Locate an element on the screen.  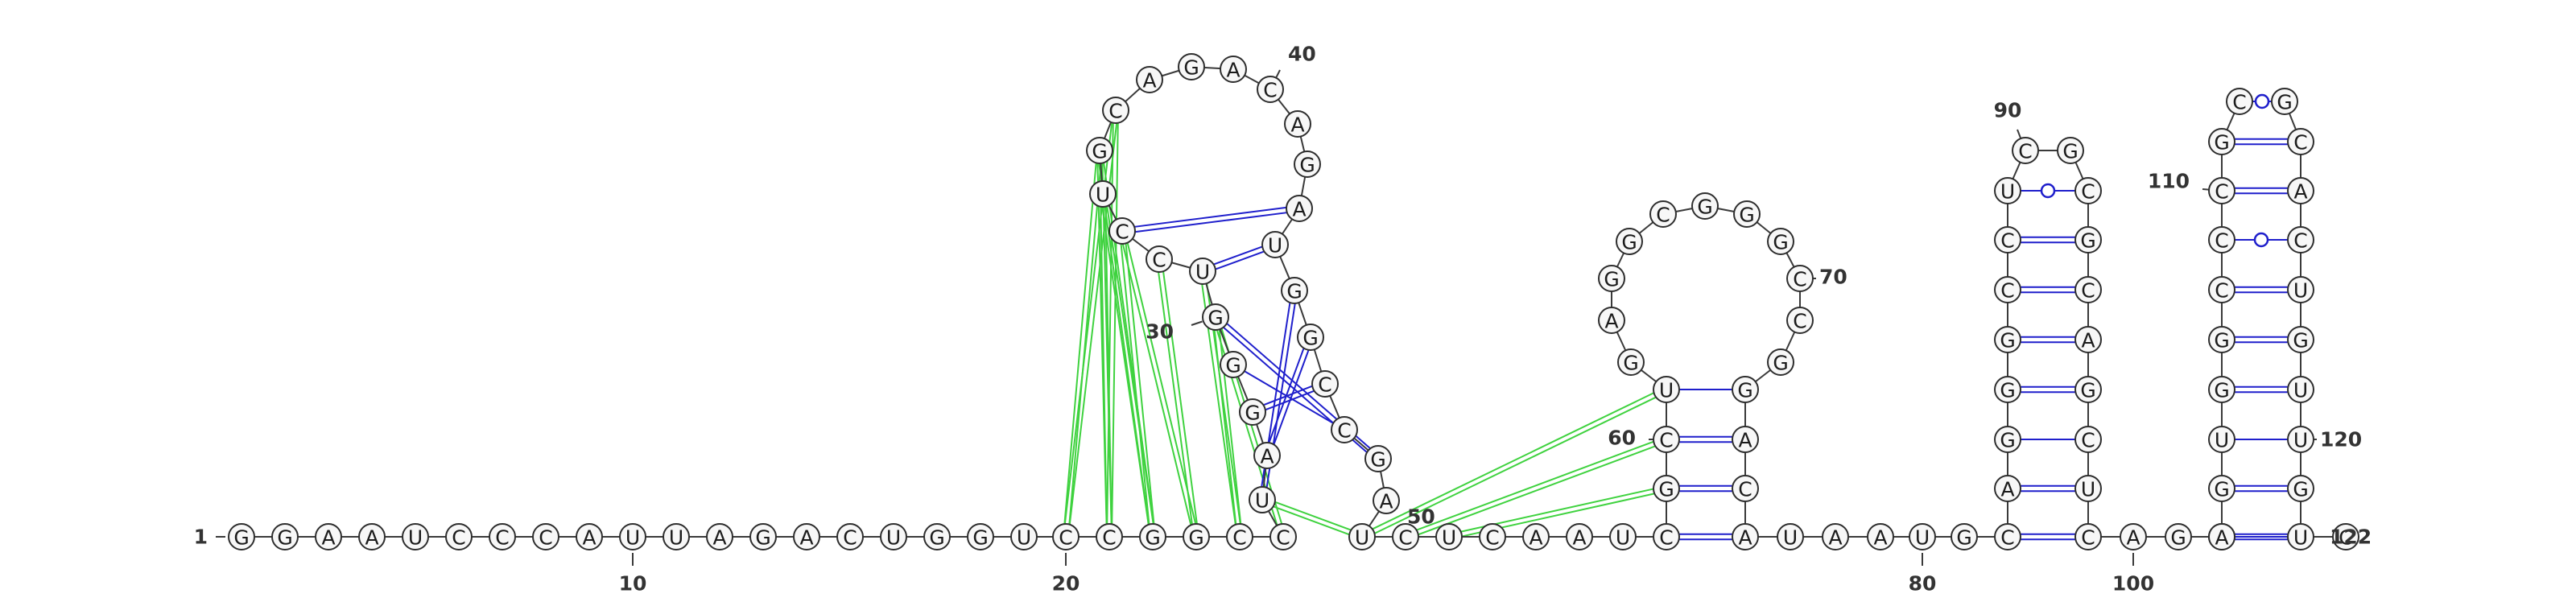
nucleotide-47: C is located at coordinates (1325, 384).